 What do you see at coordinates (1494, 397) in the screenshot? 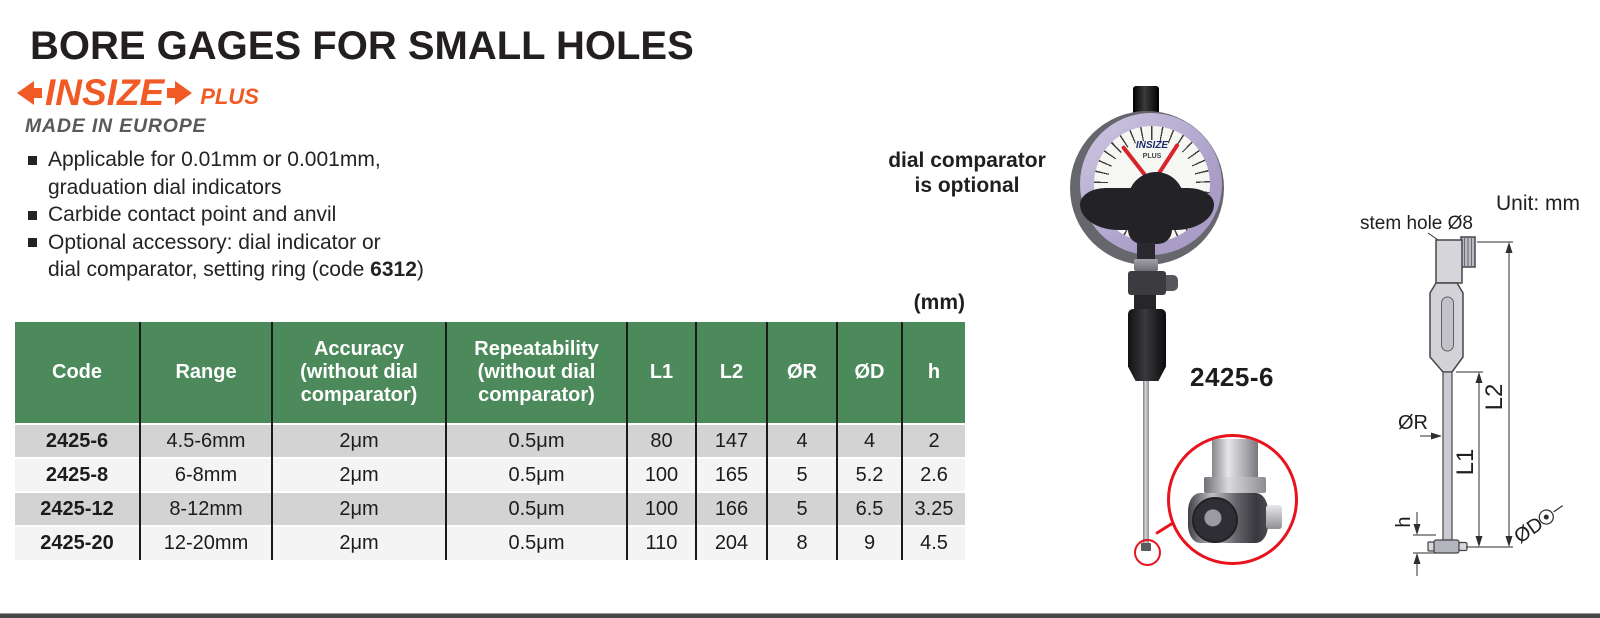
I see `dim-label-l2: L2` at bounding box center [1494, 397].